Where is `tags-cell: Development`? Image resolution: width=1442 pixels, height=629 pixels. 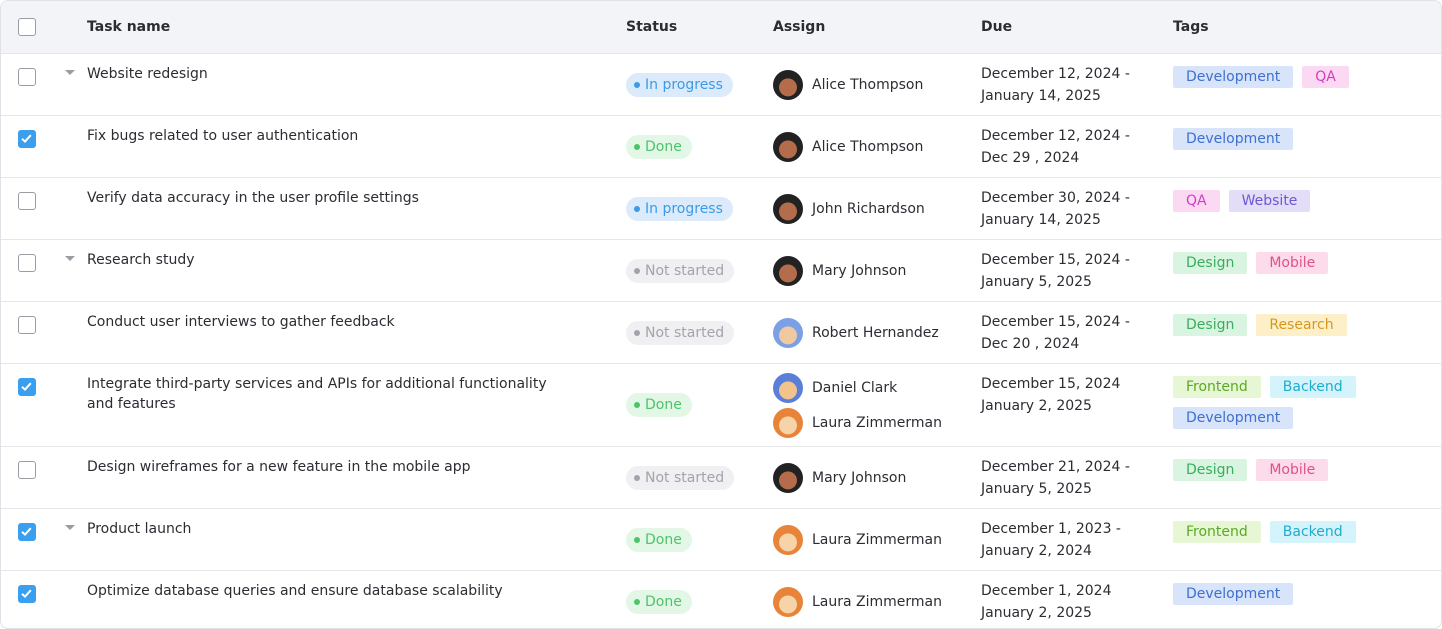
tags-cell: Development is located at coordinates (1273, 146).